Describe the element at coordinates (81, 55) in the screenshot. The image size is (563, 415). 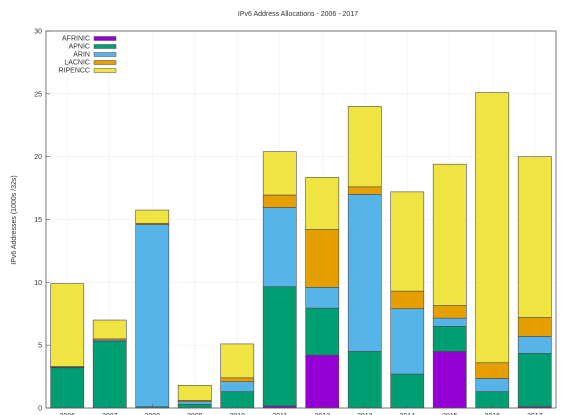
I see `legend-label-arin: ARIN` at that location.